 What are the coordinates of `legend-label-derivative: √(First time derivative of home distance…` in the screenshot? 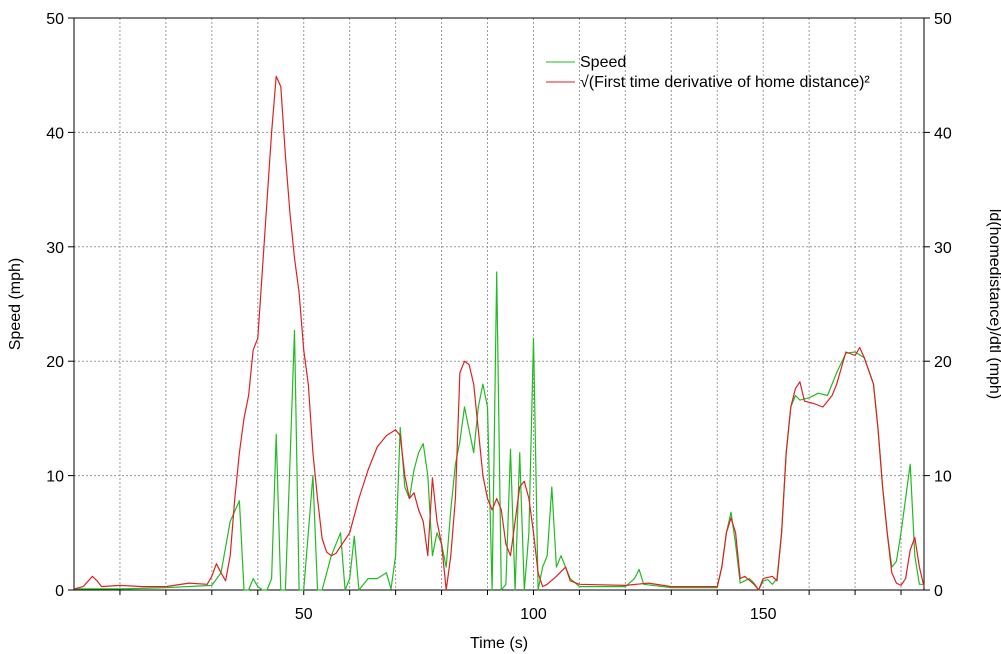 It's located at (725, 82).